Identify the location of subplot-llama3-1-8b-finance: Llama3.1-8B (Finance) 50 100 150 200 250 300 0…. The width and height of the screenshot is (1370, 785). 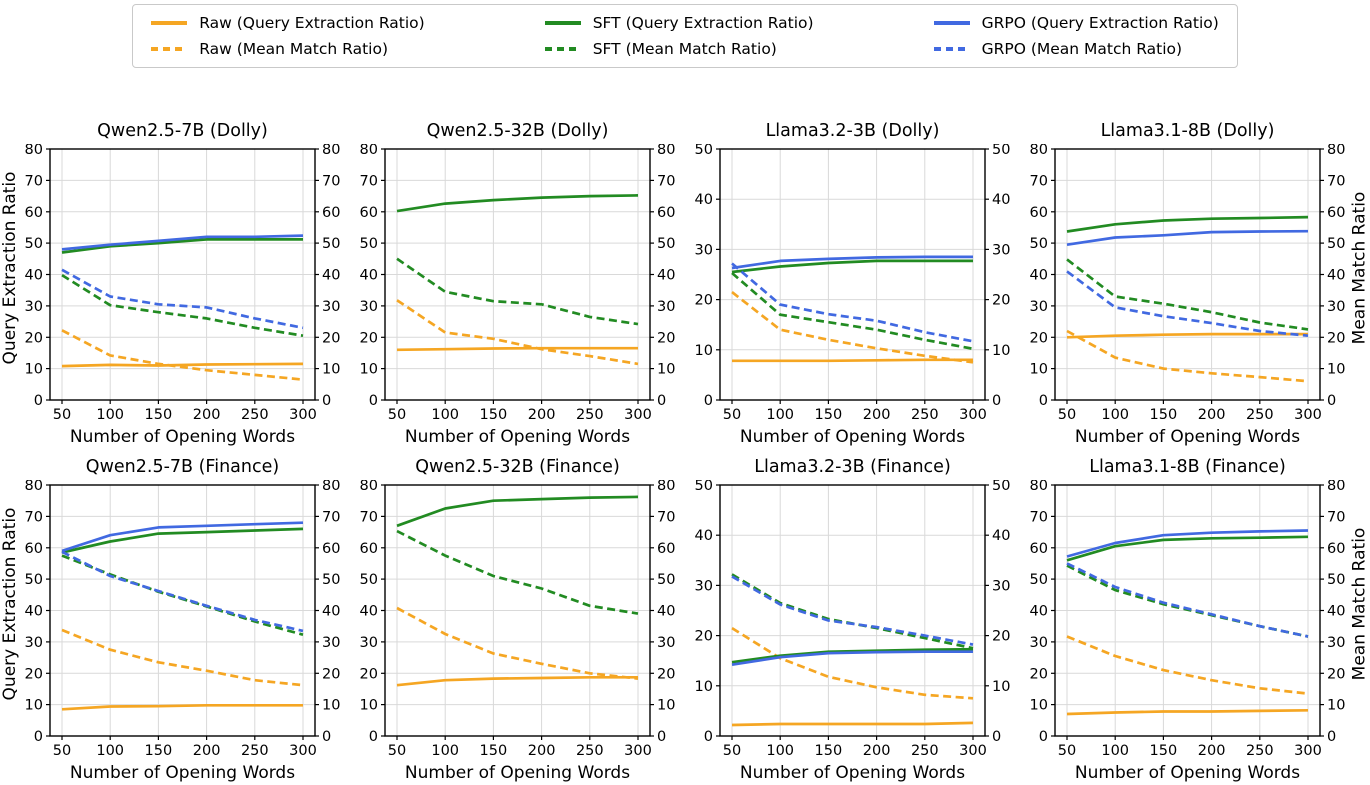
(1187, 619).